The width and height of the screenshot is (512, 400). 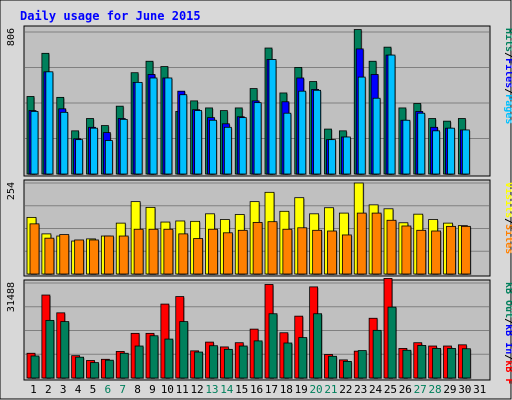 I want to click on x-tick-label: 12, so click(x=196, y=389).